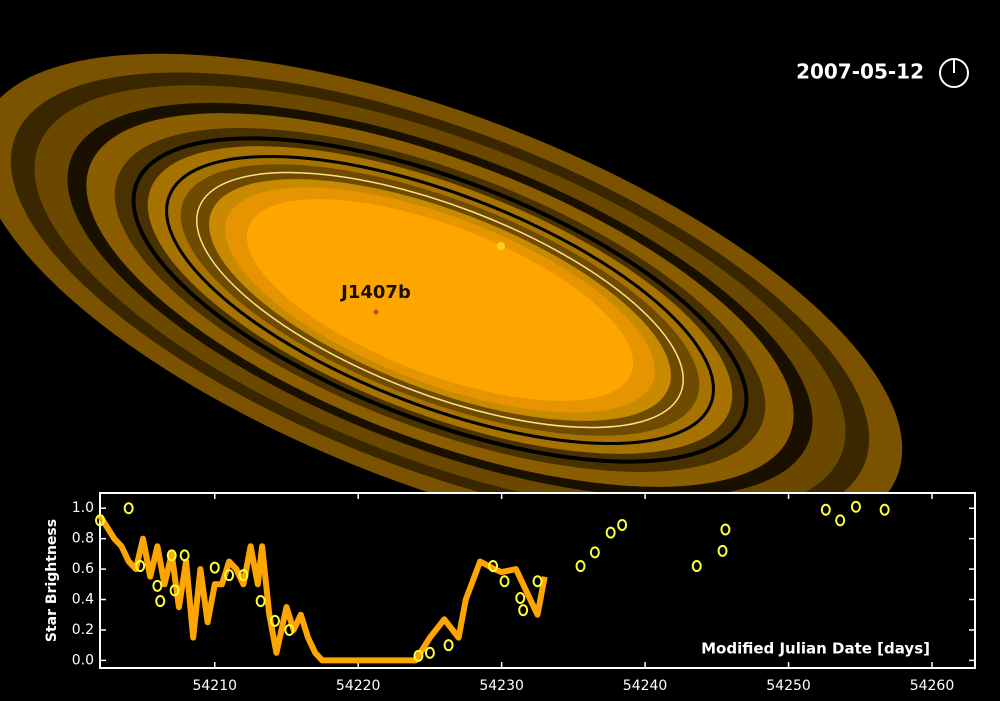 The width and height of the screenshot is (1000, 701). I want to click on y-tick-label: 0.4, so click(83, 600).